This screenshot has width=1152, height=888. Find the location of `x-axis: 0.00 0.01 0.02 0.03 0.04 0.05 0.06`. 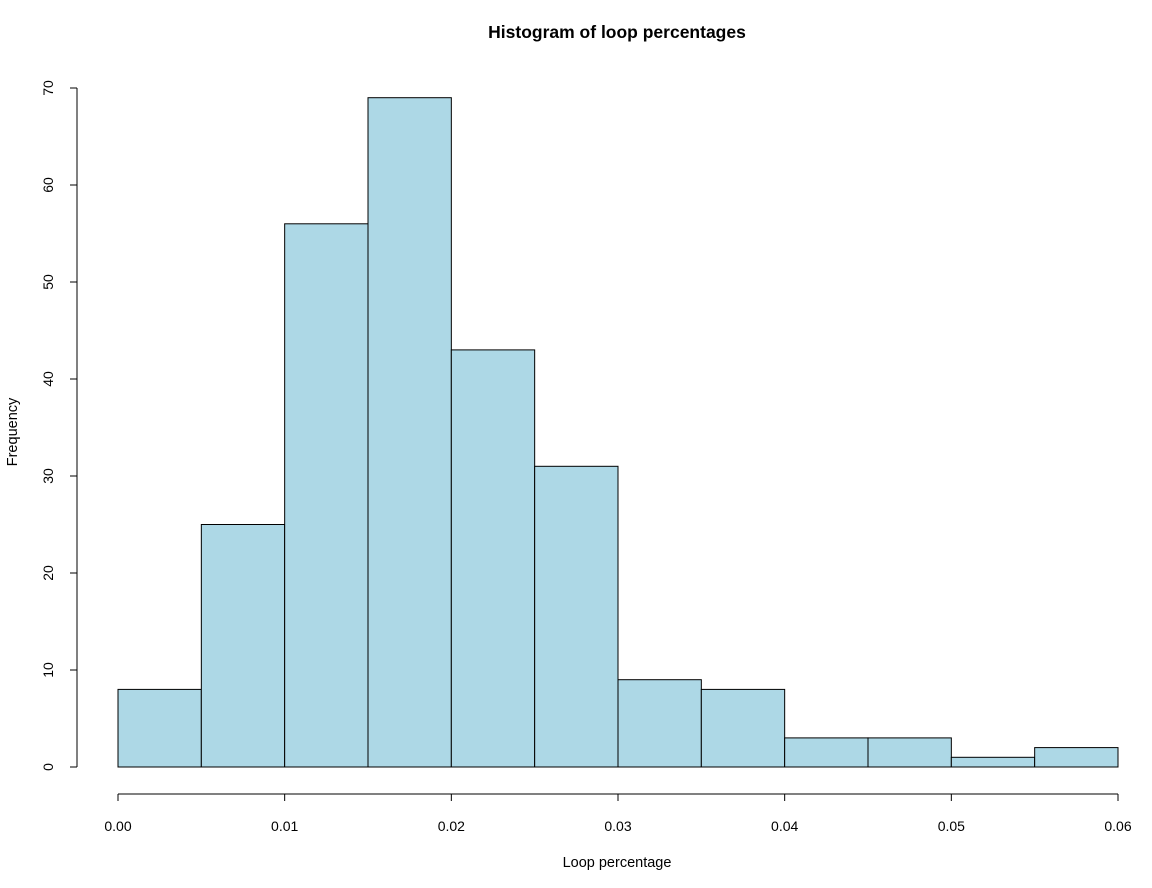

x-axis: 0.00 0.01 0.02 0.03 0.04 0.05 0.06 is located at coordinates (618, 813).